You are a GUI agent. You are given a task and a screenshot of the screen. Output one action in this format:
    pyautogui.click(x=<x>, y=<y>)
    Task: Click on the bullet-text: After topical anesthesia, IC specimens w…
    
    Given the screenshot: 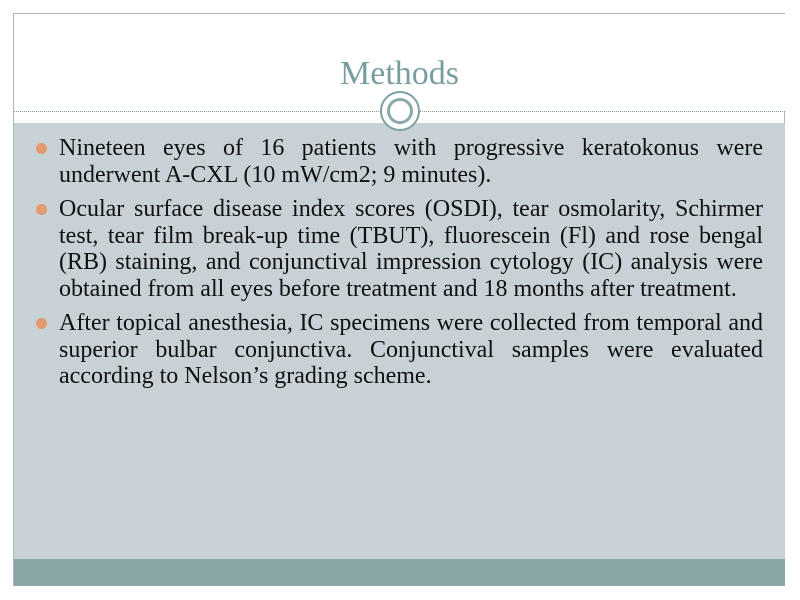 What is the action you would take?
    pyautogui.click(x=411, y=349)
    